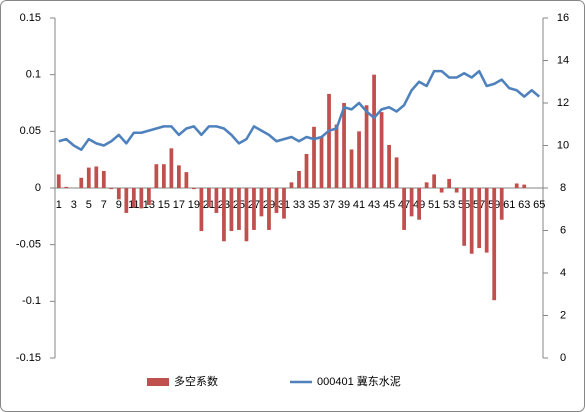  I want to click on y2-tick-label: 10, so click(563, 145).